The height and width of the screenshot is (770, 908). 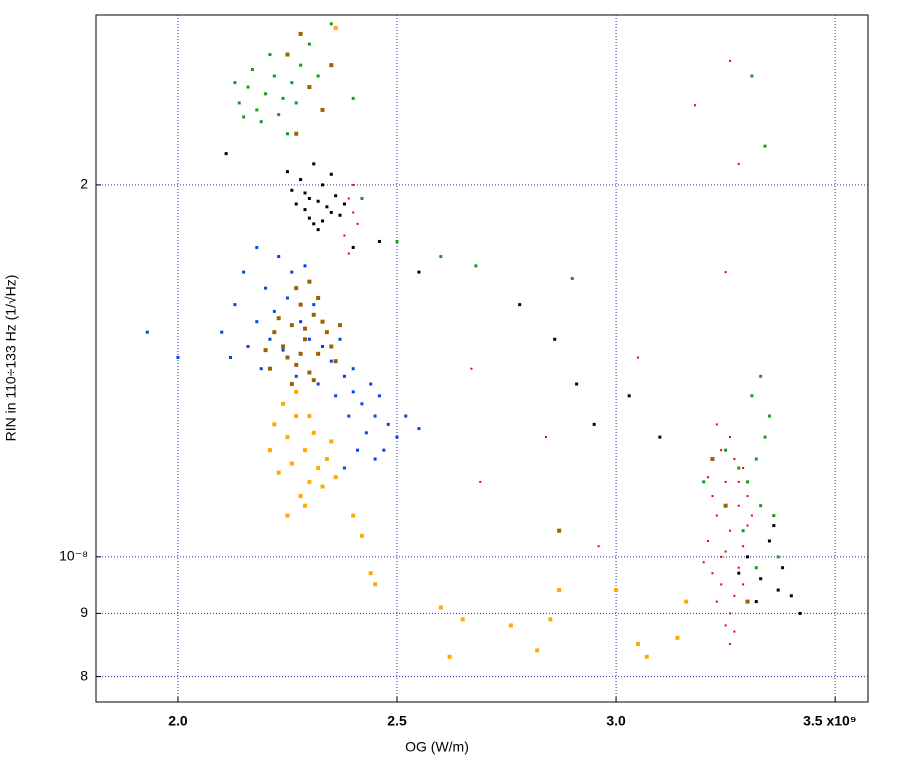 What do you see at coordinates (84, 612) in the screenshot?
I see `y-tick-label: 9` at bounding box center [84, 612].